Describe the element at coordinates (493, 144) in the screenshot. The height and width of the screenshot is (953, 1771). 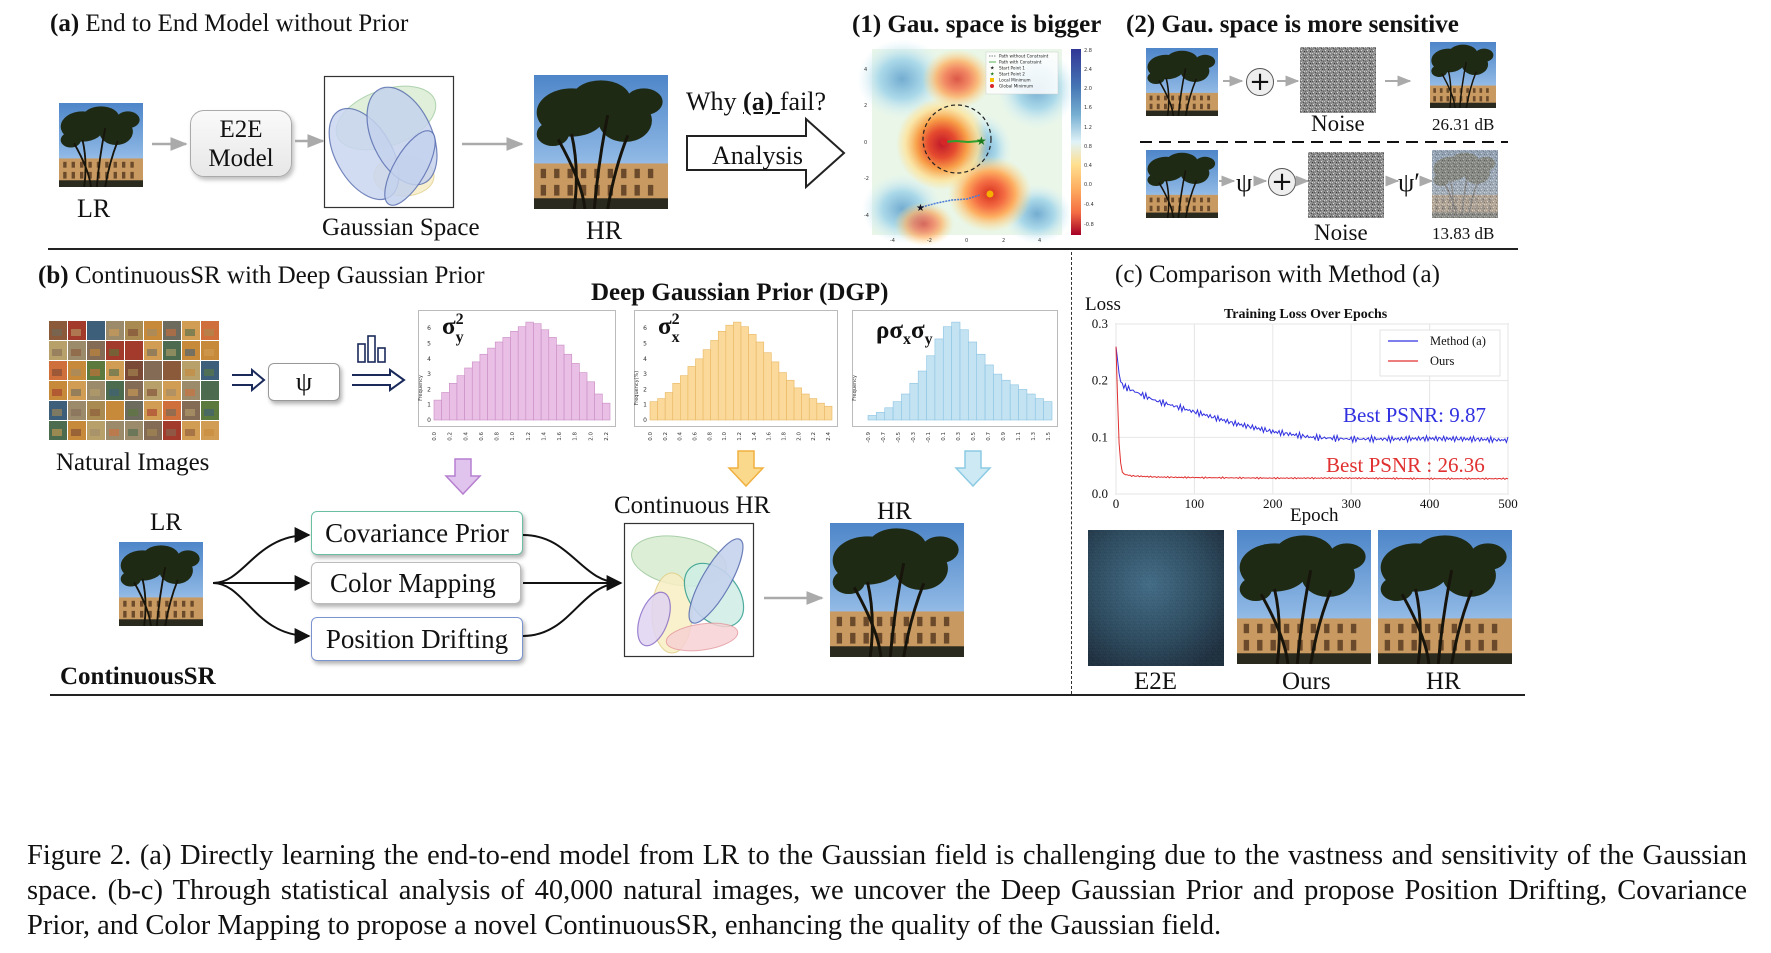
I see `arrow-gauss-hr` at that location.